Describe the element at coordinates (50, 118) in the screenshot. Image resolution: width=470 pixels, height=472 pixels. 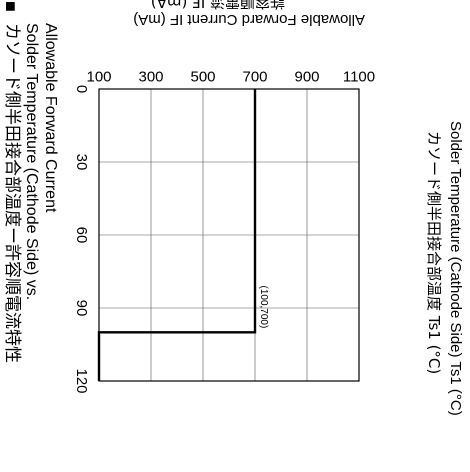
I see `title-english-line2: Allowable Forward Current` at that location.